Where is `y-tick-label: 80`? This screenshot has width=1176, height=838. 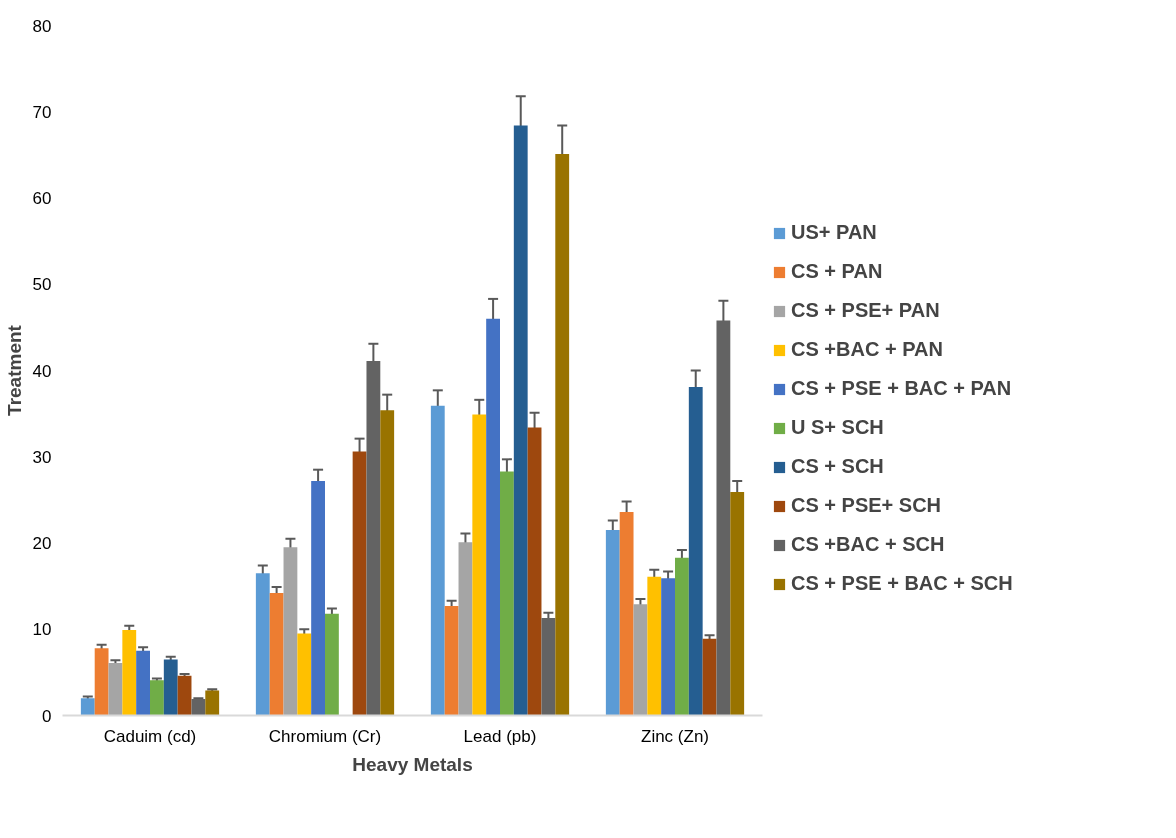
y-tick-label: 80 is located at coordinates (42, 26).